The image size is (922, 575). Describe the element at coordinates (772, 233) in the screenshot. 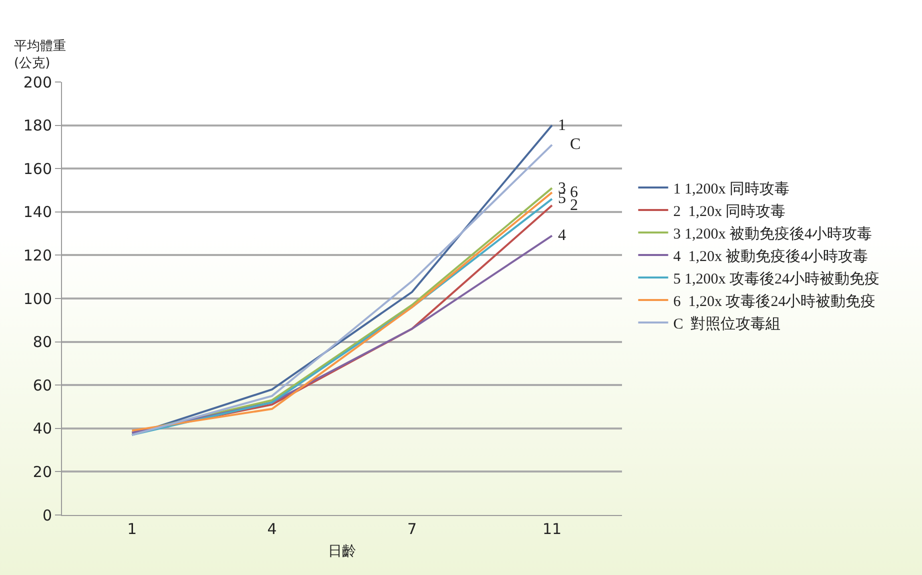

I see `legend-label: 3 1,200x 被動免疫後4小時攻毒` at that location.